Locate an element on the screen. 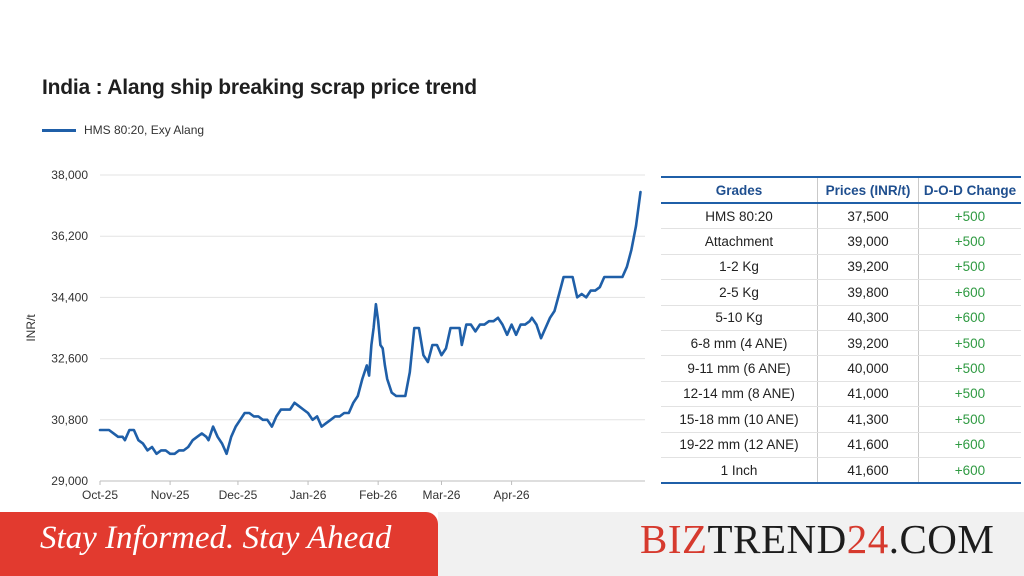 The height and width of the screenshot is (576, 1024). column-header-grades: Grades is located at coordinates (739, 190).